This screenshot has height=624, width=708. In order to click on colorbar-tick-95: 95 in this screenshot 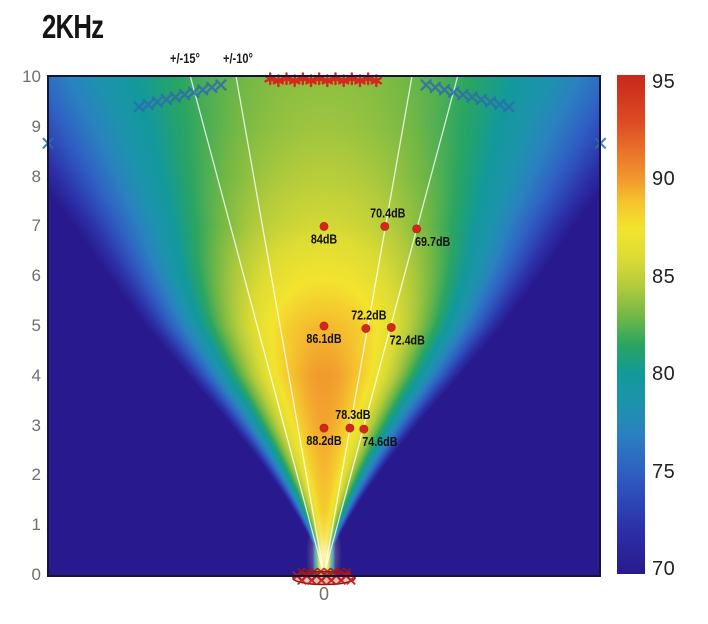, I will do `click(664, 82)`.